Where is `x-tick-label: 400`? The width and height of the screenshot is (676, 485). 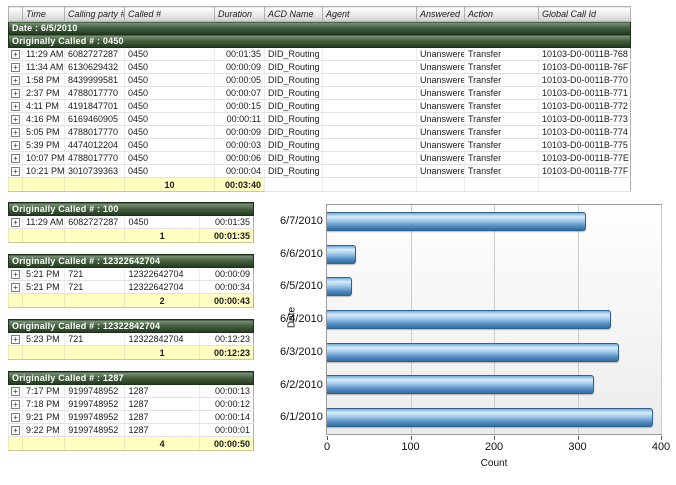
x-tick-label: 400 is located at coordinates (661, 447).